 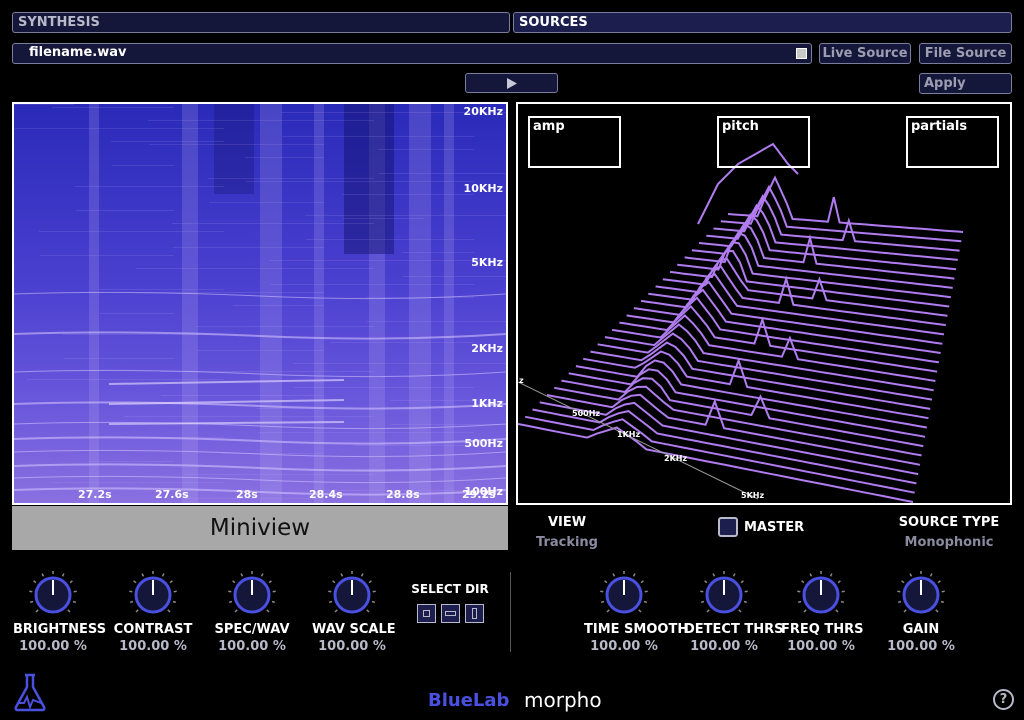 What do you see at coordinates (479, 494) in the screenshot?
I see `time-tick-label: 29.2s` at bounding box center [479, 494].